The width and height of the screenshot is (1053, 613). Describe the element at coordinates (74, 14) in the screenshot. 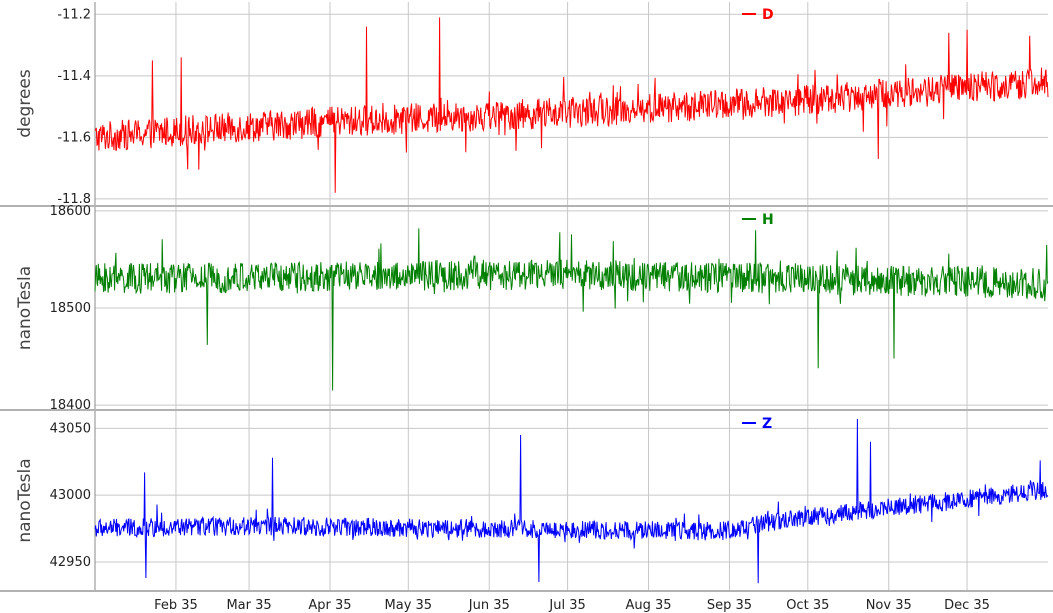

I see `y-tick-label: -11.2` at that location.